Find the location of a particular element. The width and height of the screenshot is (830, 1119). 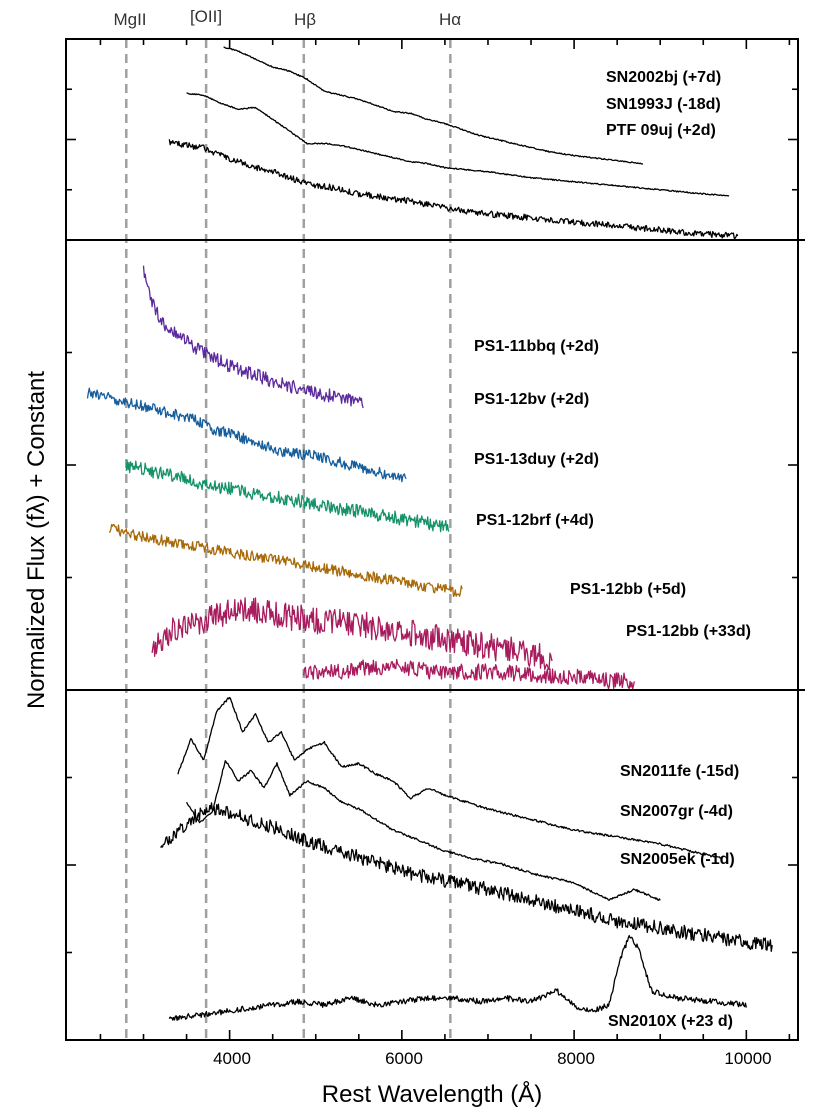

label-ps1-11bbq: PS1-11bbq (+2d) is located at coordinates (536, 346).